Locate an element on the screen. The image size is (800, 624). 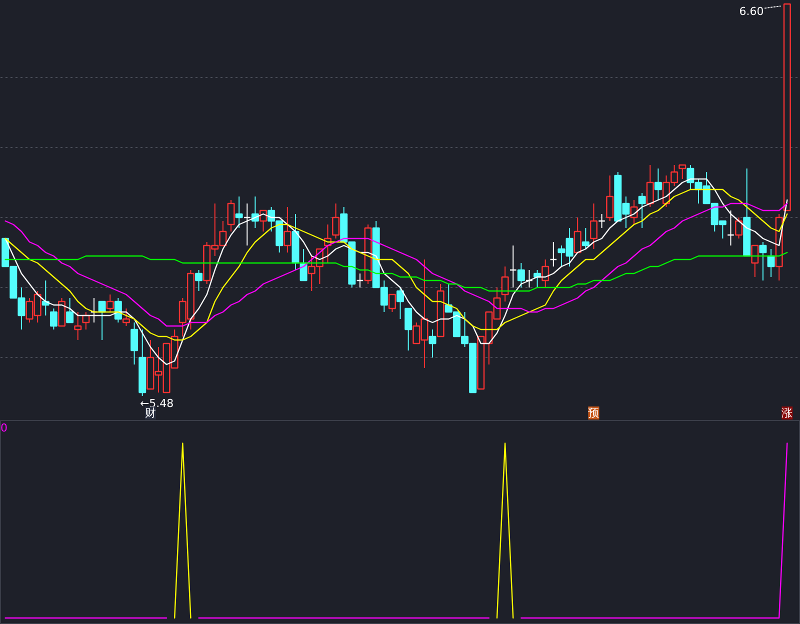
annotation: 6.60 is located at coordinates (751, 11).